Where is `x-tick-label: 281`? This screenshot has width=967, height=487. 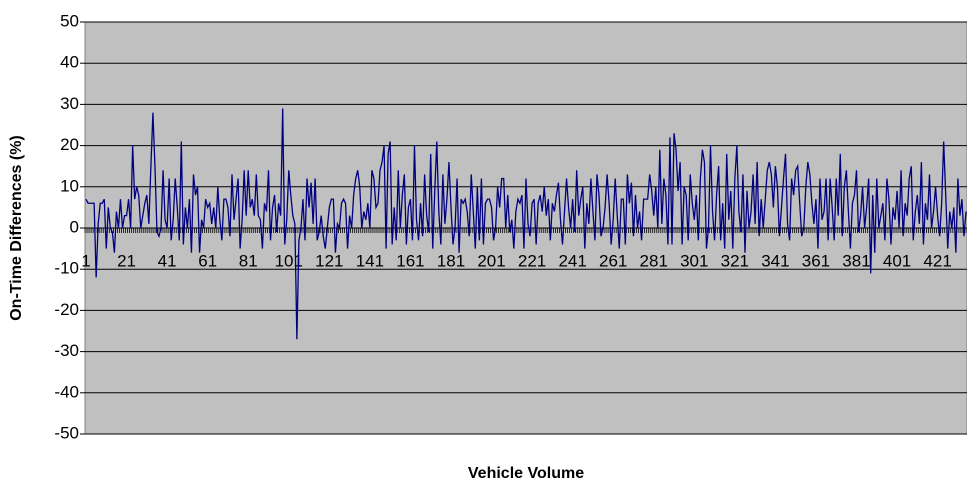
x-tick-label: 281 is located at coordinates (654, 260).